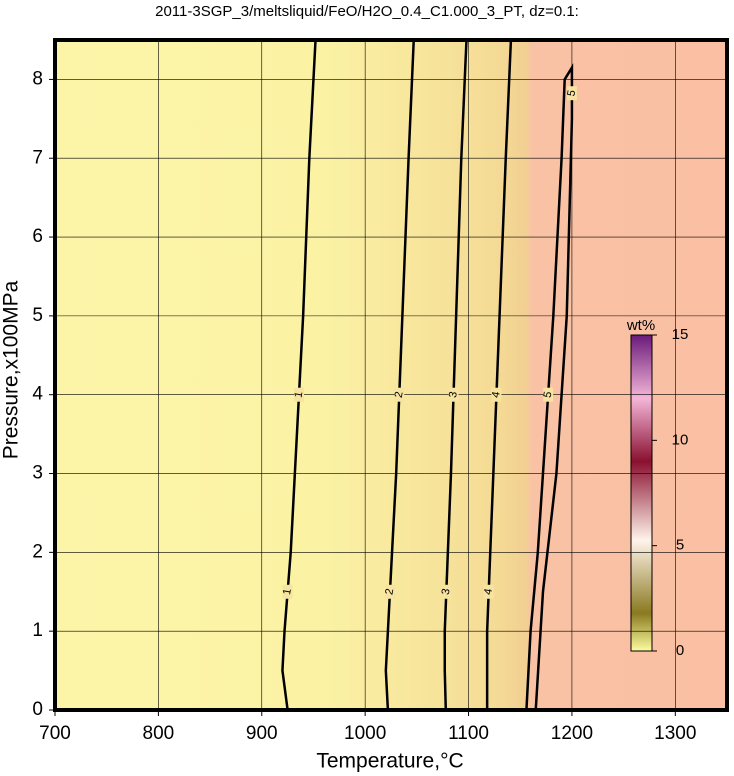 Image resolution: width=734 pixels, height=776 pixels. I want to click on y-tick-label: 2, so click(37, 551).